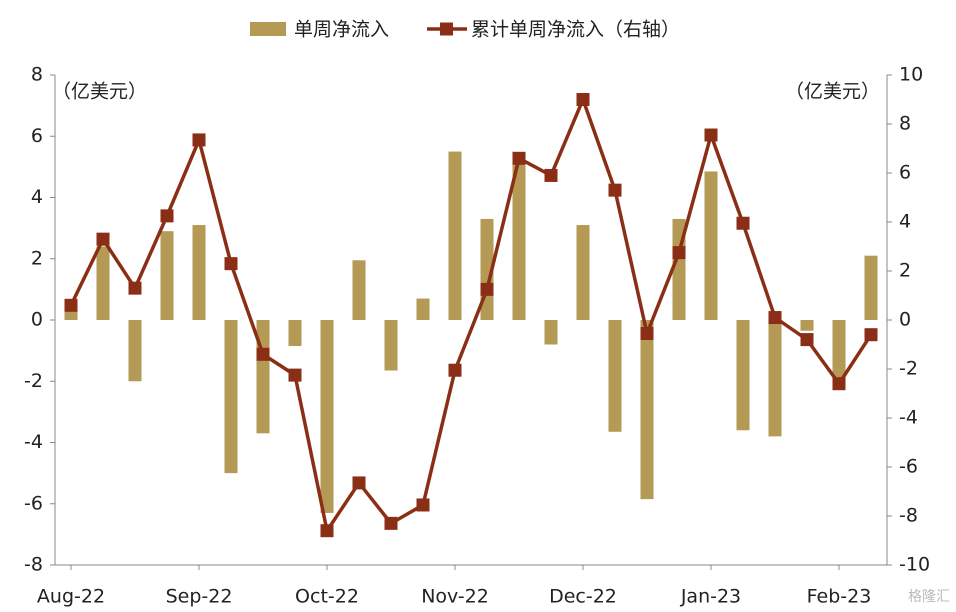  Describe the element at coordinates (327, 597) in the screenshot. I see `x-tick-label: Oct-22` at that location.